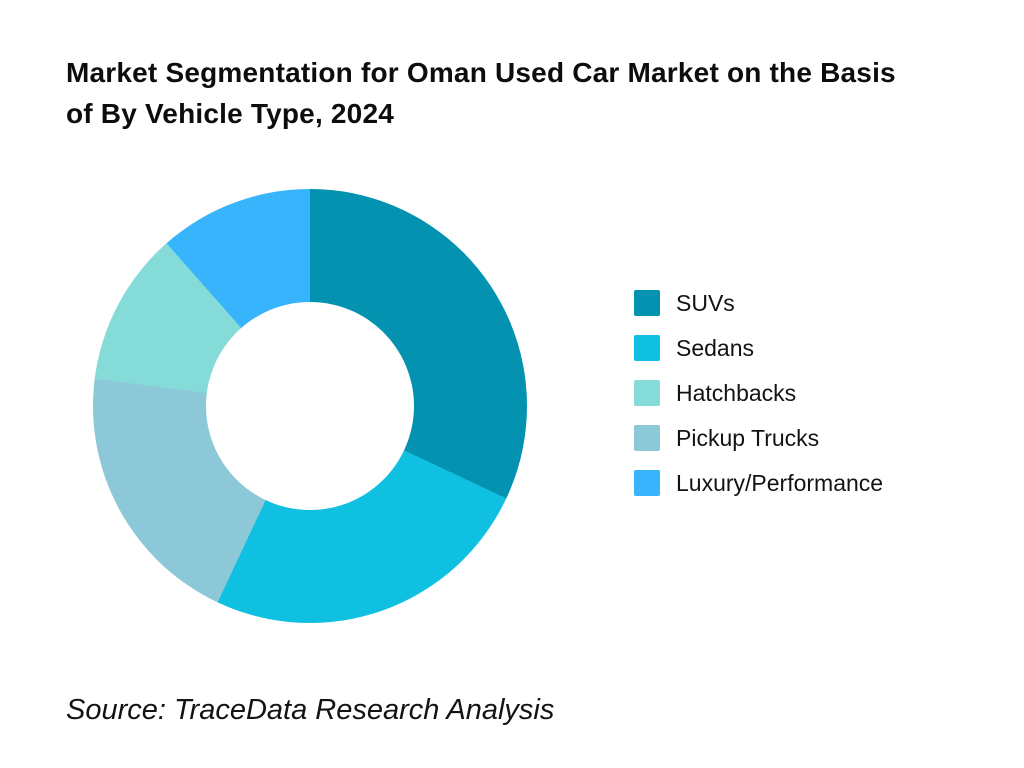 Image resolution: width=1024 pixels, height=768 pixels. Describe the element at coordinates (647, 393) in the screenshot. I see `legend-swatch-hatchbacks` at that location.